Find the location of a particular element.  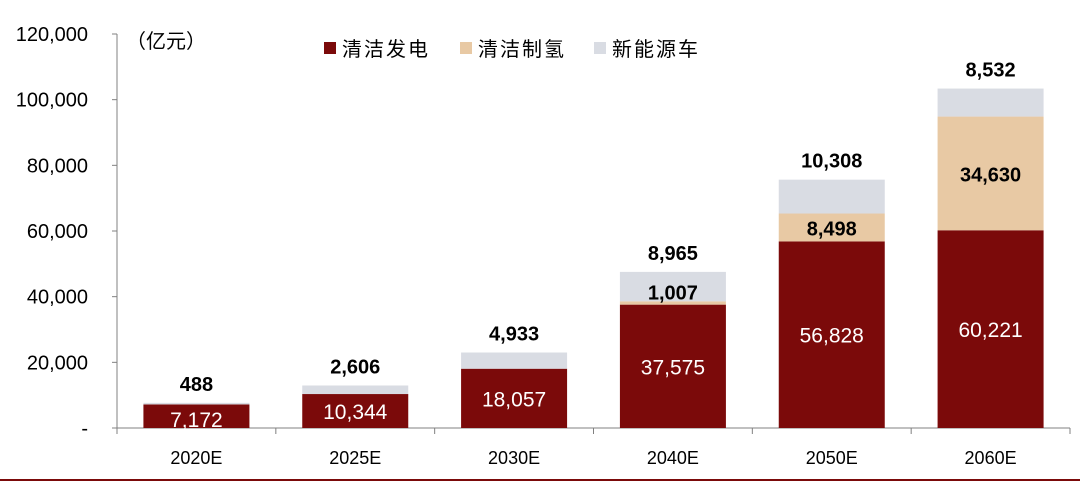

y-tick-label: 100,000 is located at coordinates (52, 101).